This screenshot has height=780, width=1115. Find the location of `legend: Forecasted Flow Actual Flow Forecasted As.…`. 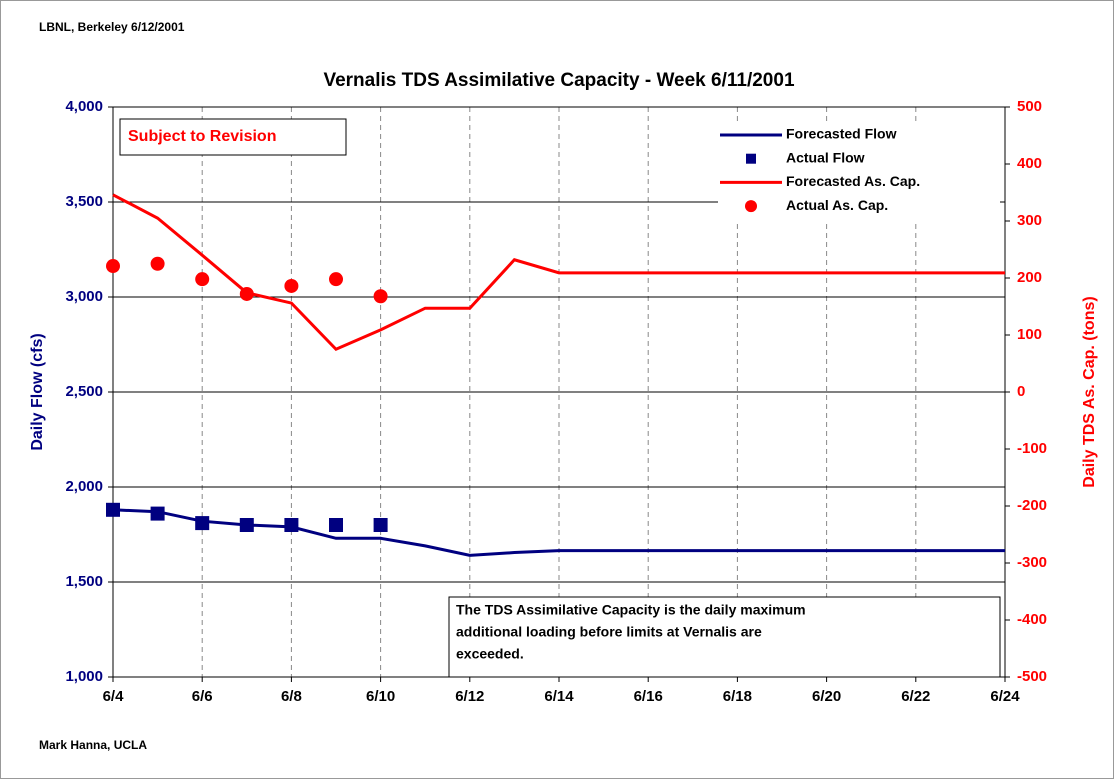

legend: Forecasted Flow Actual Flow Forecasted As.… is located at coordinates (859, 172).